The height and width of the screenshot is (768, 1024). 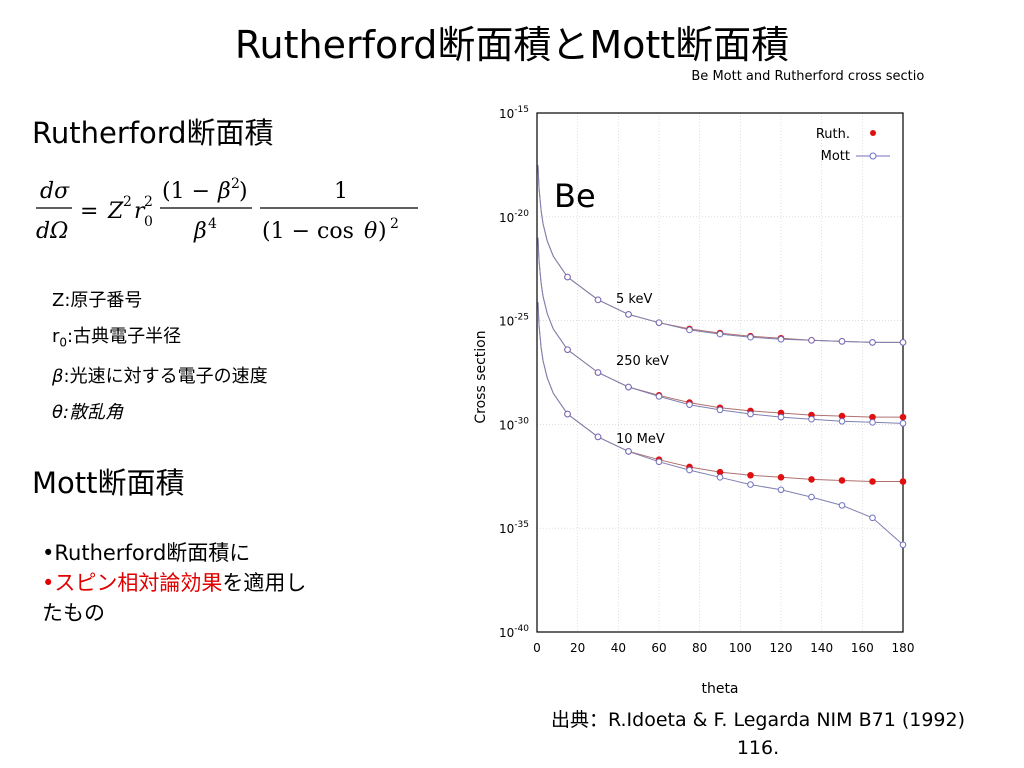 I want to click on element-label: Be, so click(x=575, y=196).